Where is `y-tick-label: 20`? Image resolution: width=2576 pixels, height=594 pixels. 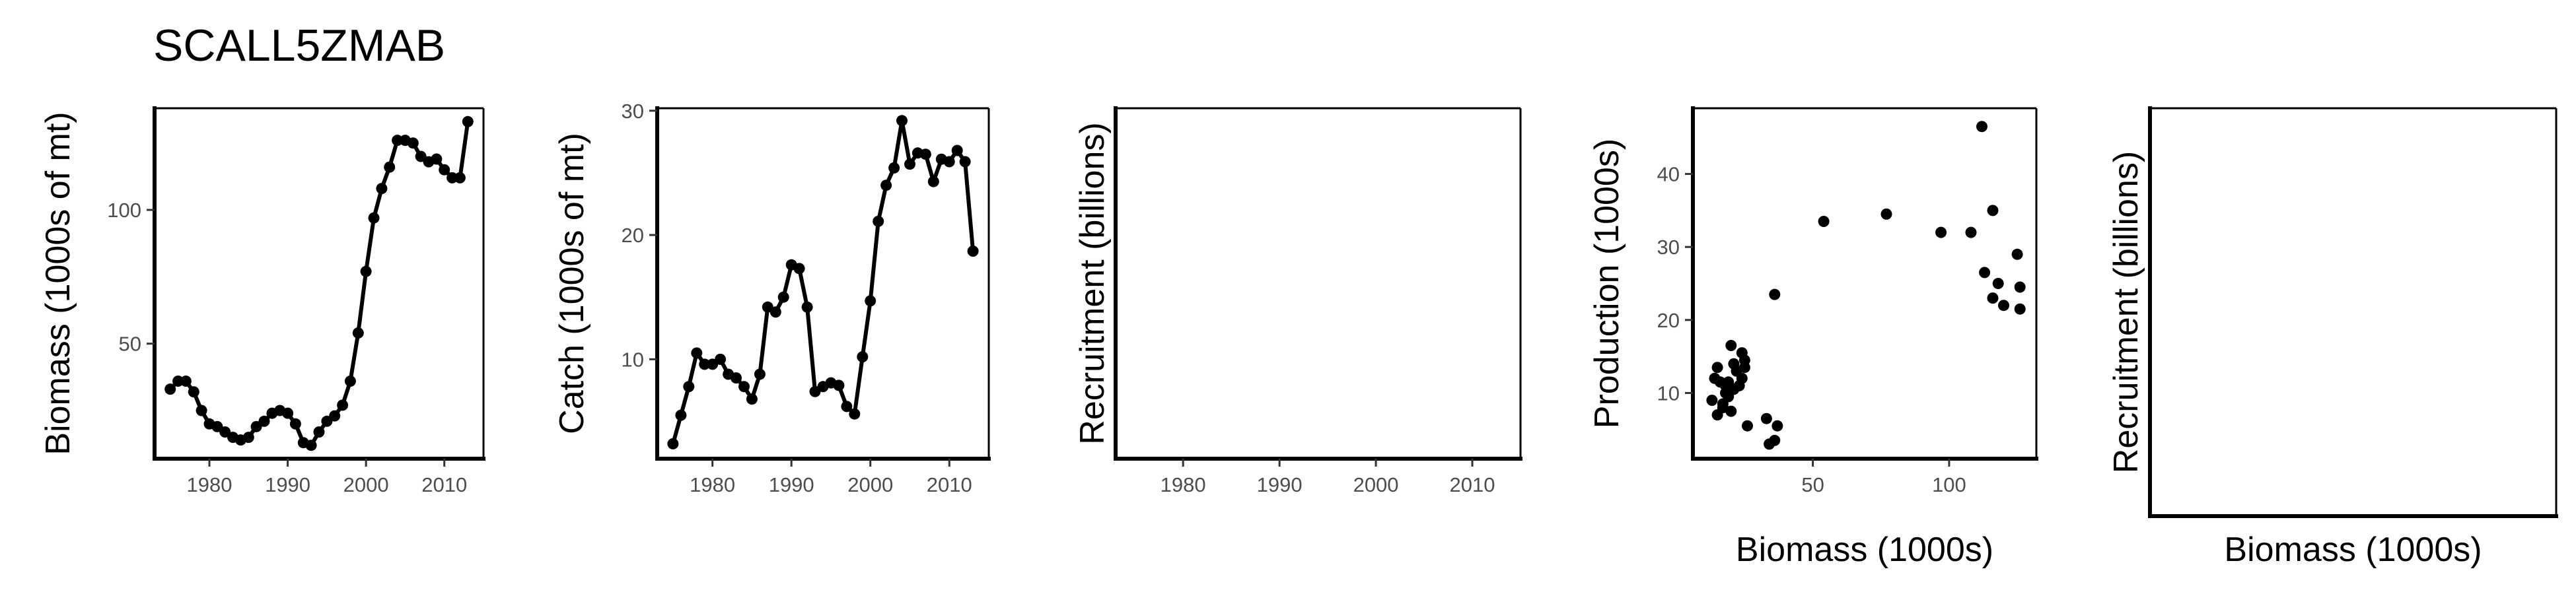 y-tick-label: 20 is located at coordinates (1668, 320).